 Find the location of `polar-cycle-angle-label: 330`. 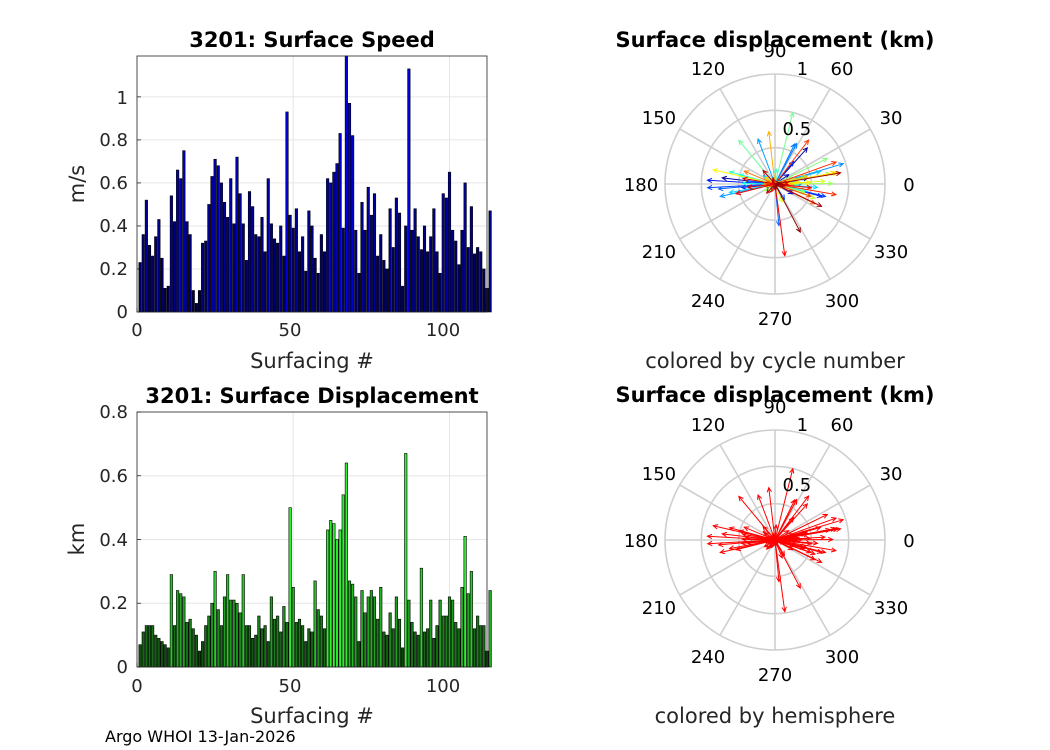

polar-cycle-angle-label: 330 is located at coordinates (891, 252).